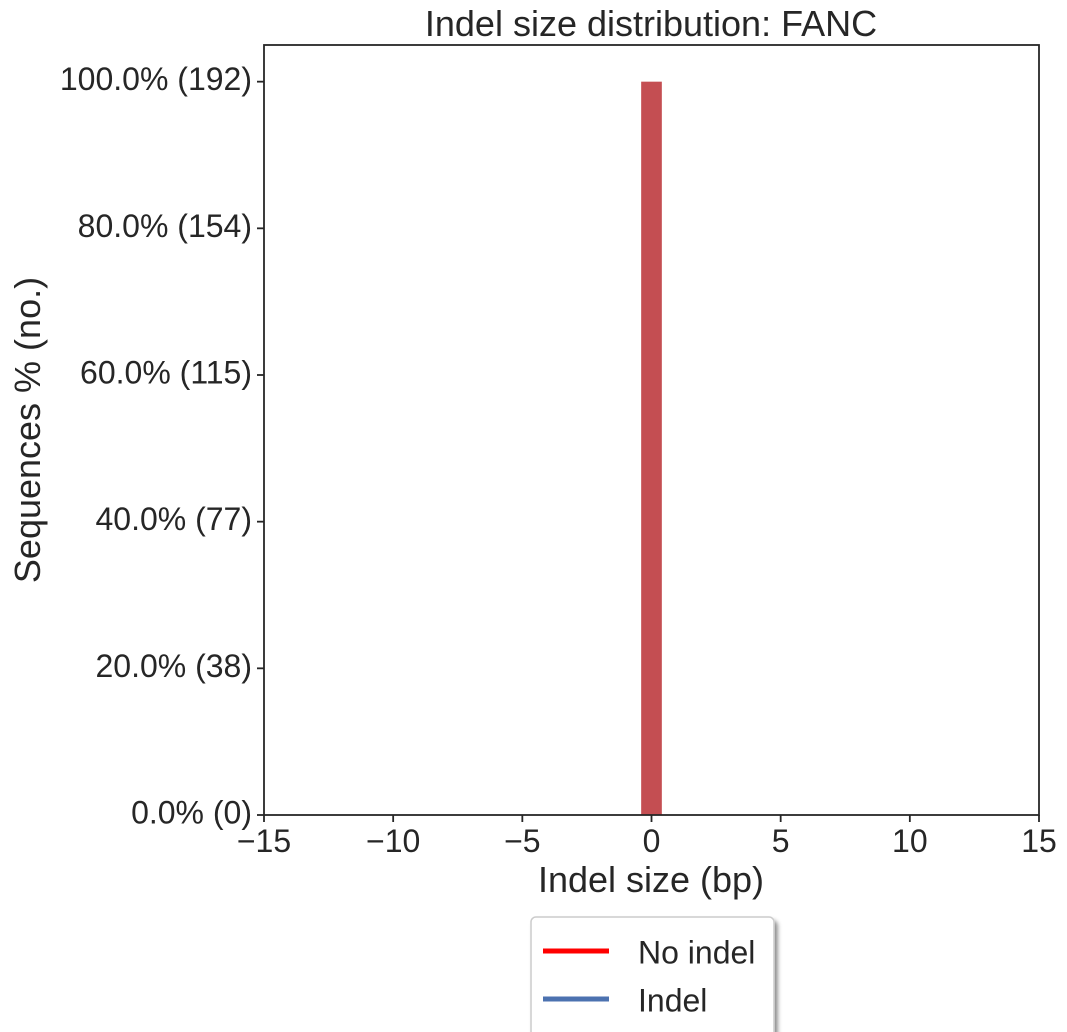 This screenshot has width=1067, height=1032. Describe the element at coordinates (166, 372) in the screenshot. I see `y-tick-label: 60.0% (115)` at that location.